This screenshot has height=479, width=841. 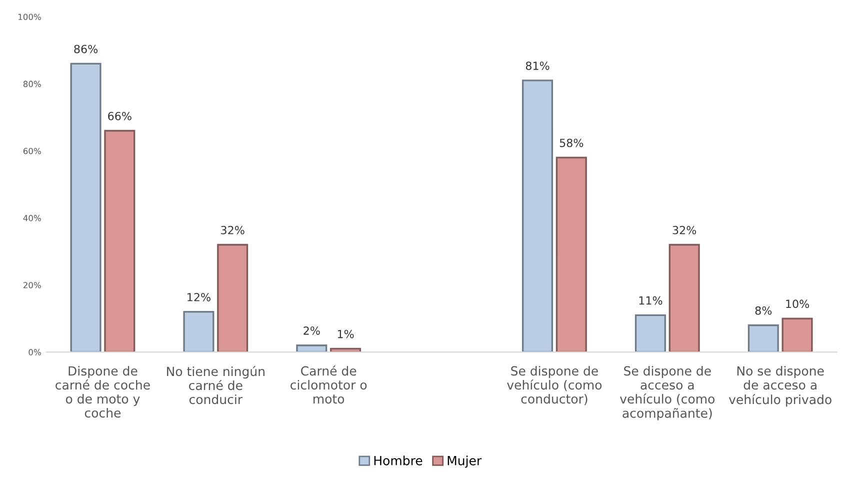 What do you see at coordinates (667, 393) in the screenshot?
I see `x-tick-label: Se dispone de acceso a vehículo (como acompañante)` at bounding box center [667, 393].